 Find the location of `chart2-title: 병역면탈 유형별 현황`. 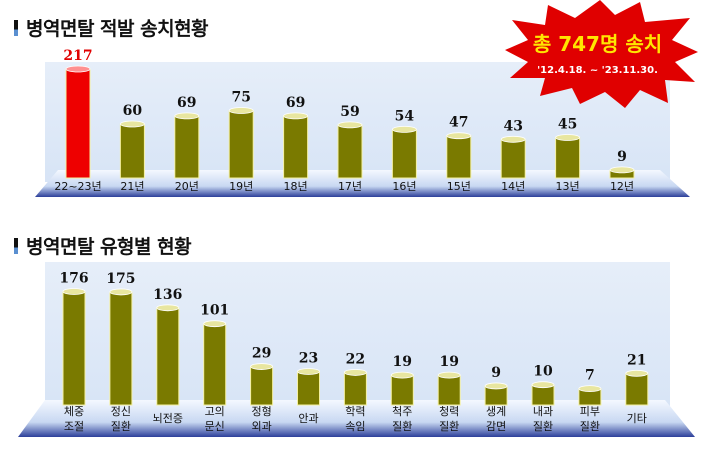

chart2-title: 병역면탈 유형별 현황 is located at coordinates (103, 245).